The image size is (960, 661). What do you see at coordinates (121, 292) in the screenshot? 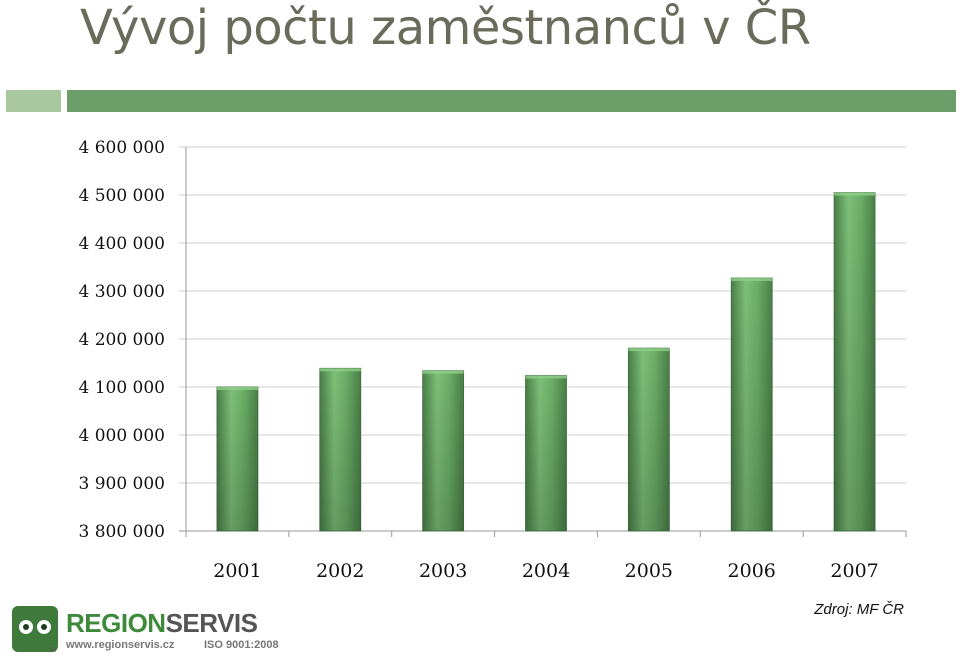
I see `y-tick-label: 4 300 000` at bounding box center [121, 292].